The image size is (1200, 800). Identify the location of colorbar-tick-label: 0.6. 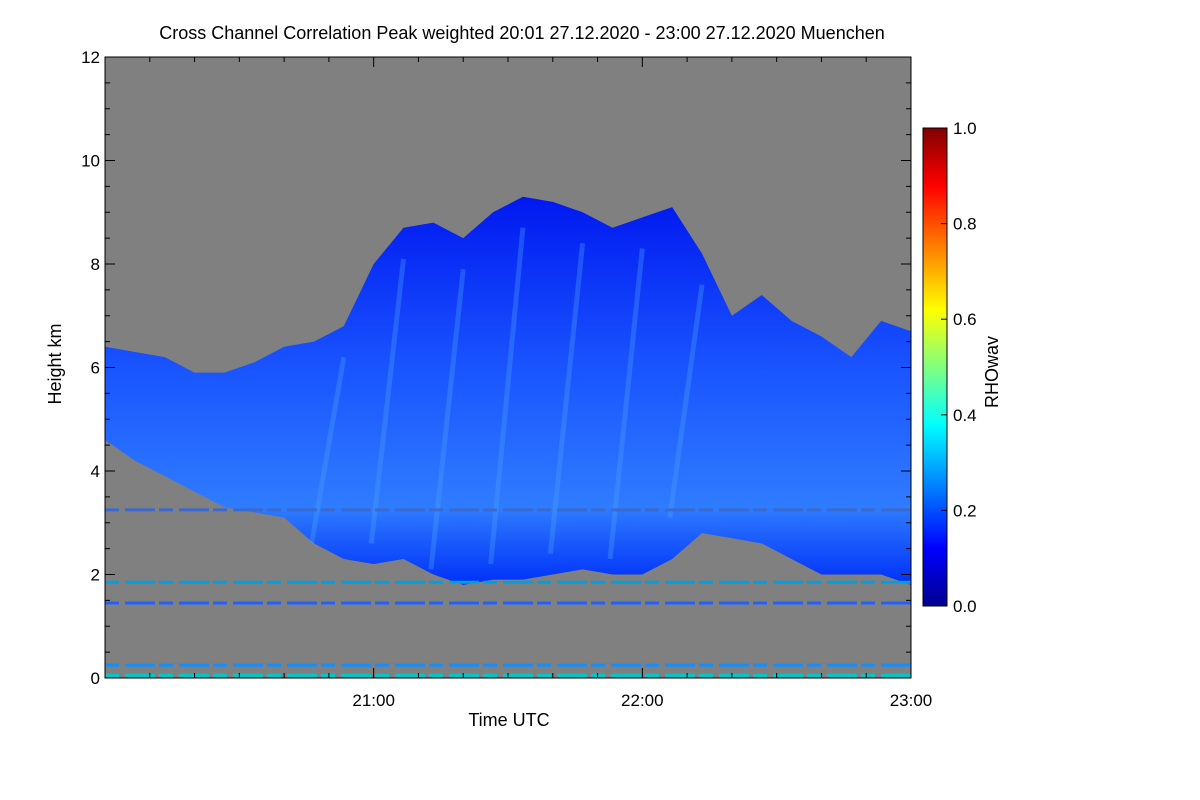
(965, 319).